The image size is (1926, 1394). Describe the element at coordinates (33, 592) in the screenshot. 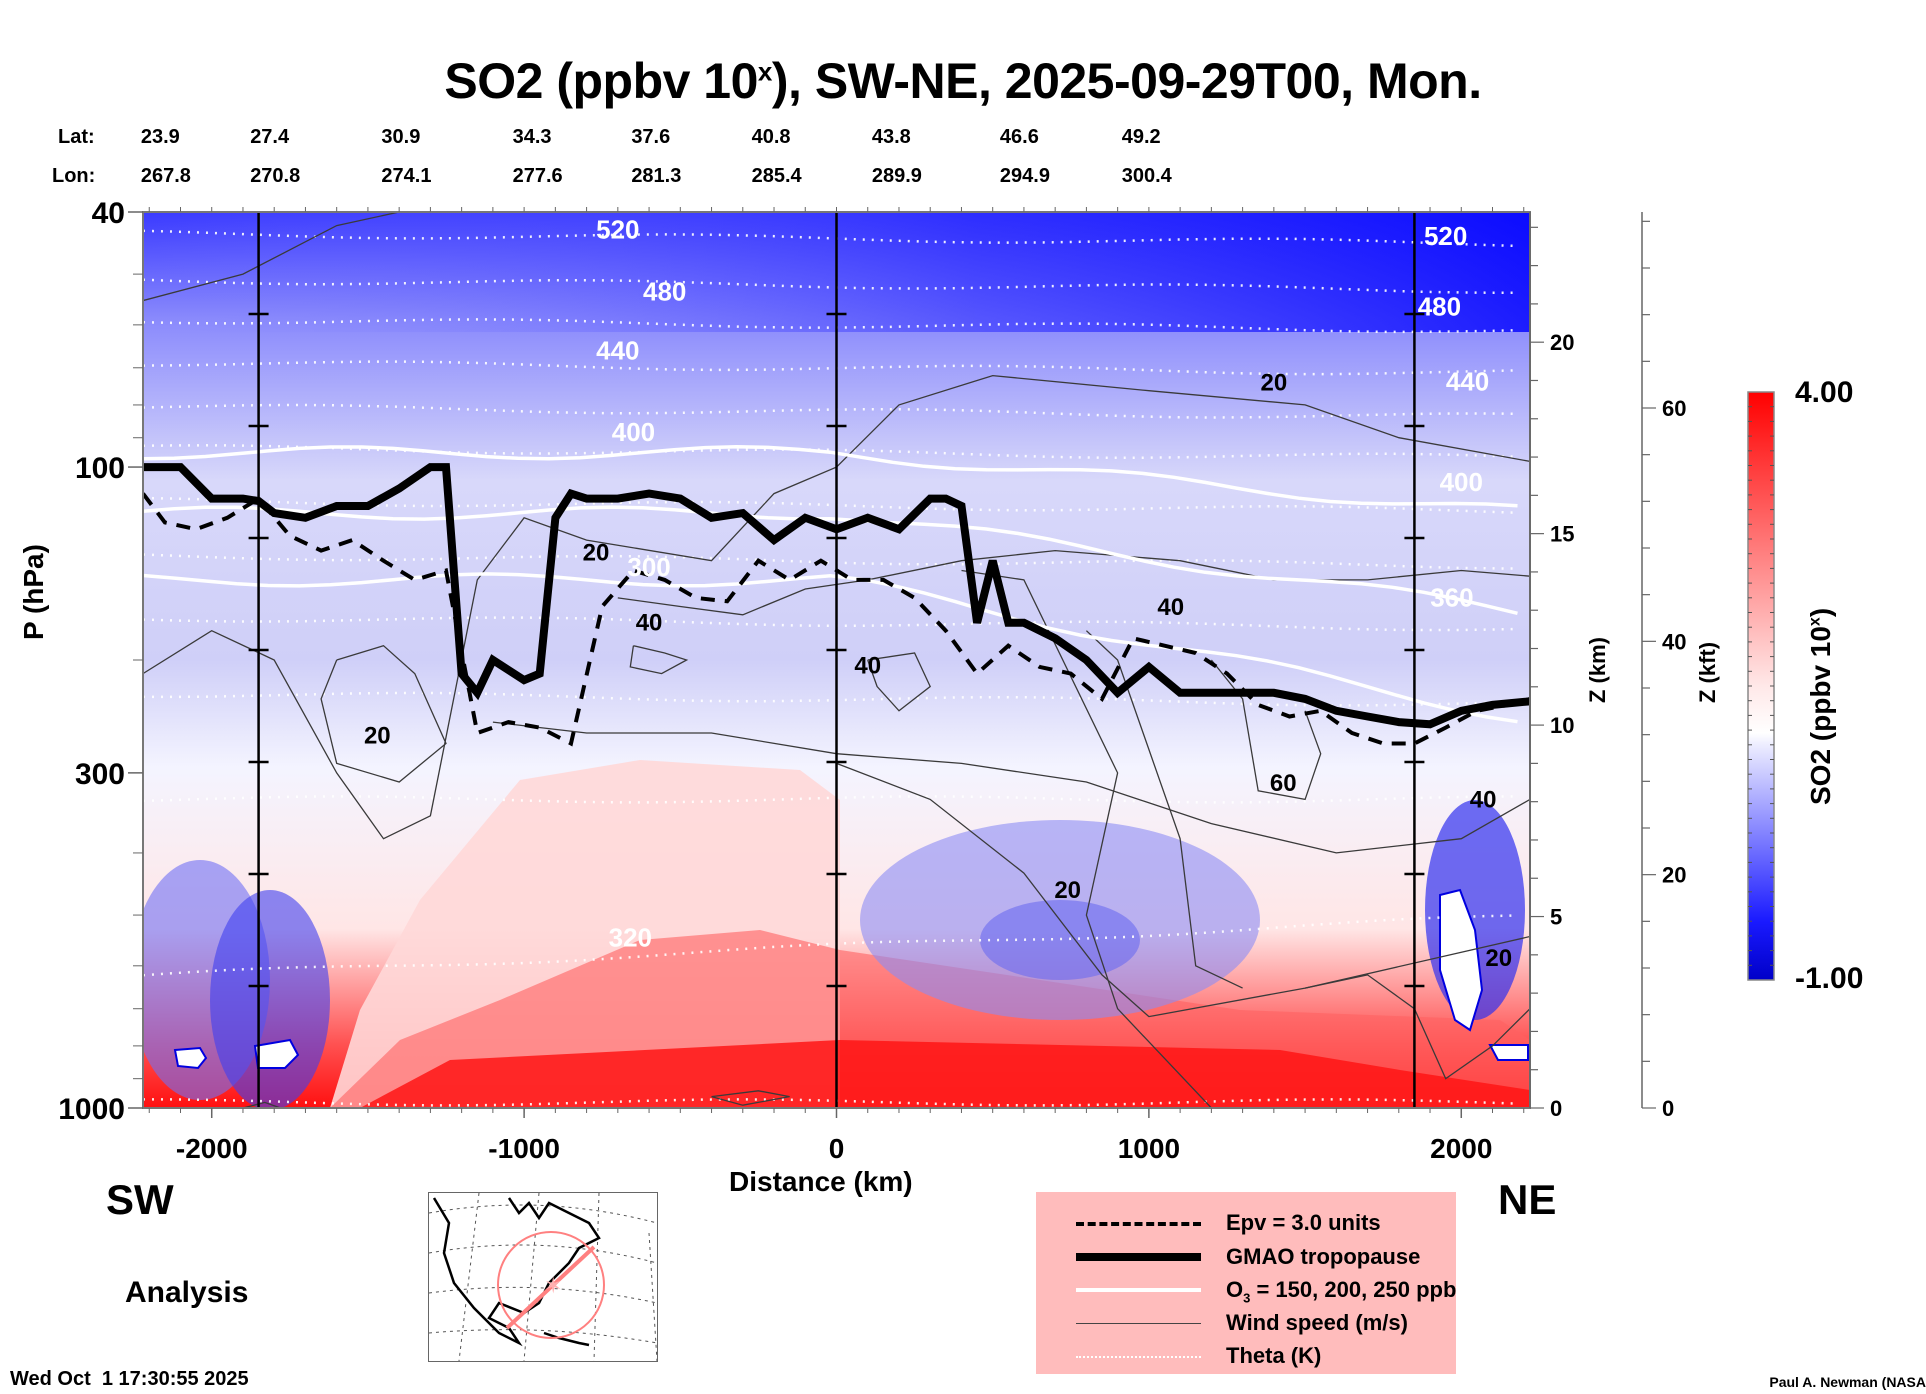

I see `y-axis-label: P (hPa)` at that location.